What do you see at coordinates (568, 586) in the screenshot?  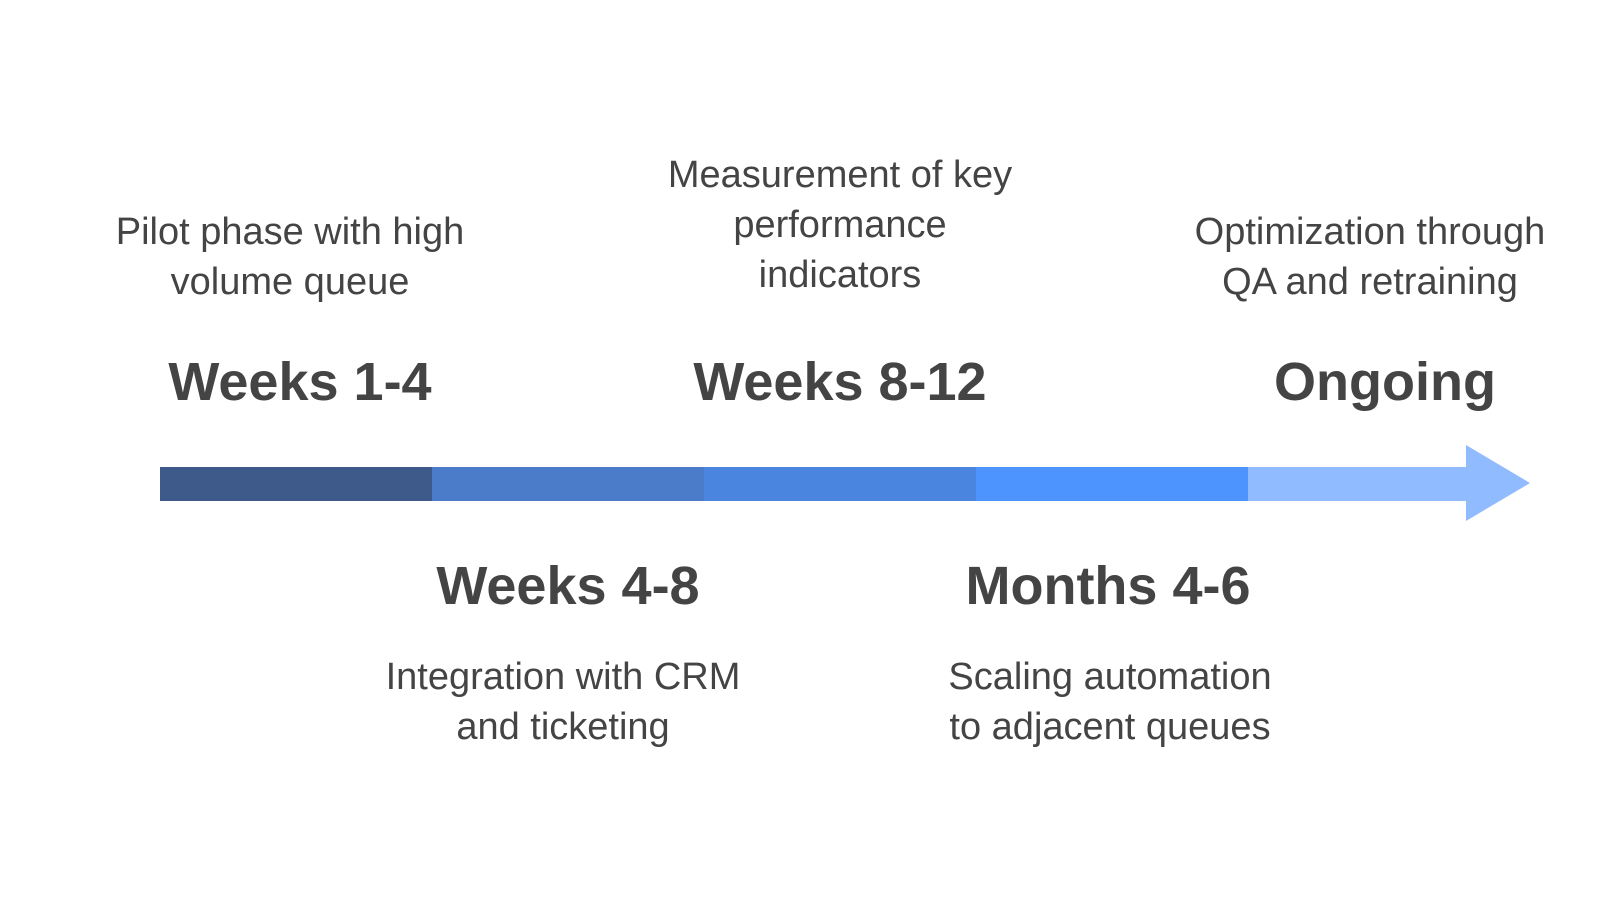 I see `phase-2-period: Weeks 4-8` at bounding box center [568, 586].